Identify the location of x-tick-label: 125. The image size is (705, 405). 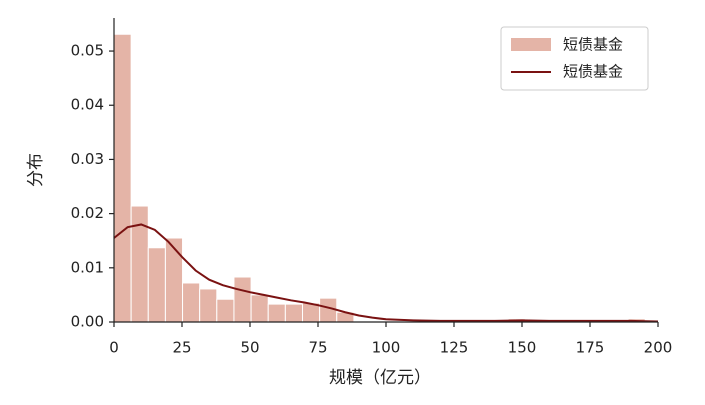
(454, 348).